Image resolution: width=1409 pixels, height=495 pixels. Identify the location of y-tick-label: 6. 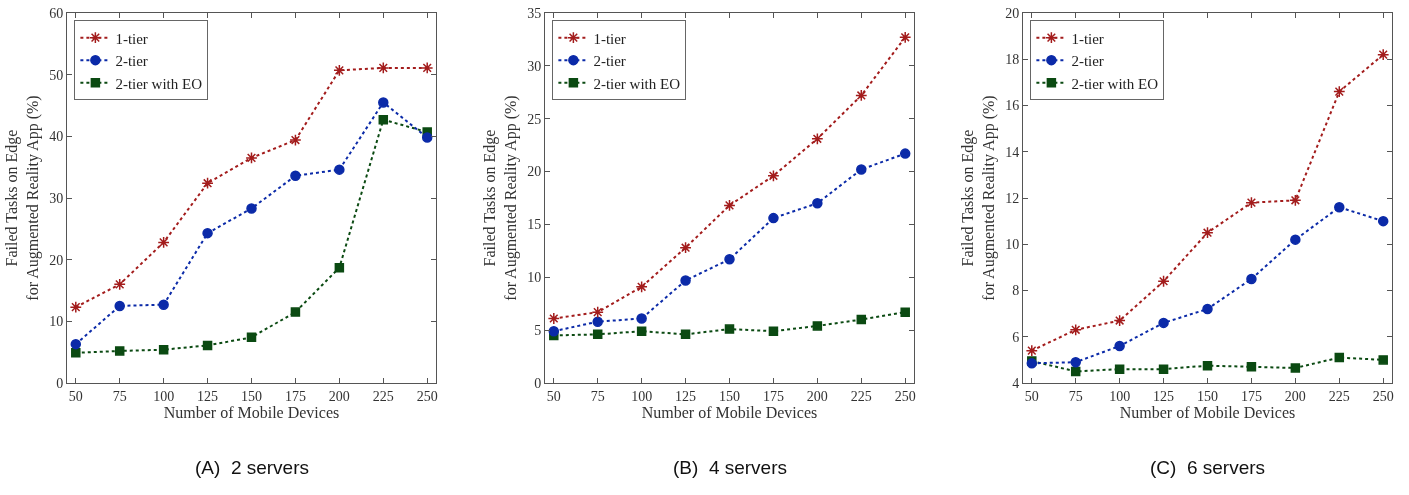
(1016, 337).